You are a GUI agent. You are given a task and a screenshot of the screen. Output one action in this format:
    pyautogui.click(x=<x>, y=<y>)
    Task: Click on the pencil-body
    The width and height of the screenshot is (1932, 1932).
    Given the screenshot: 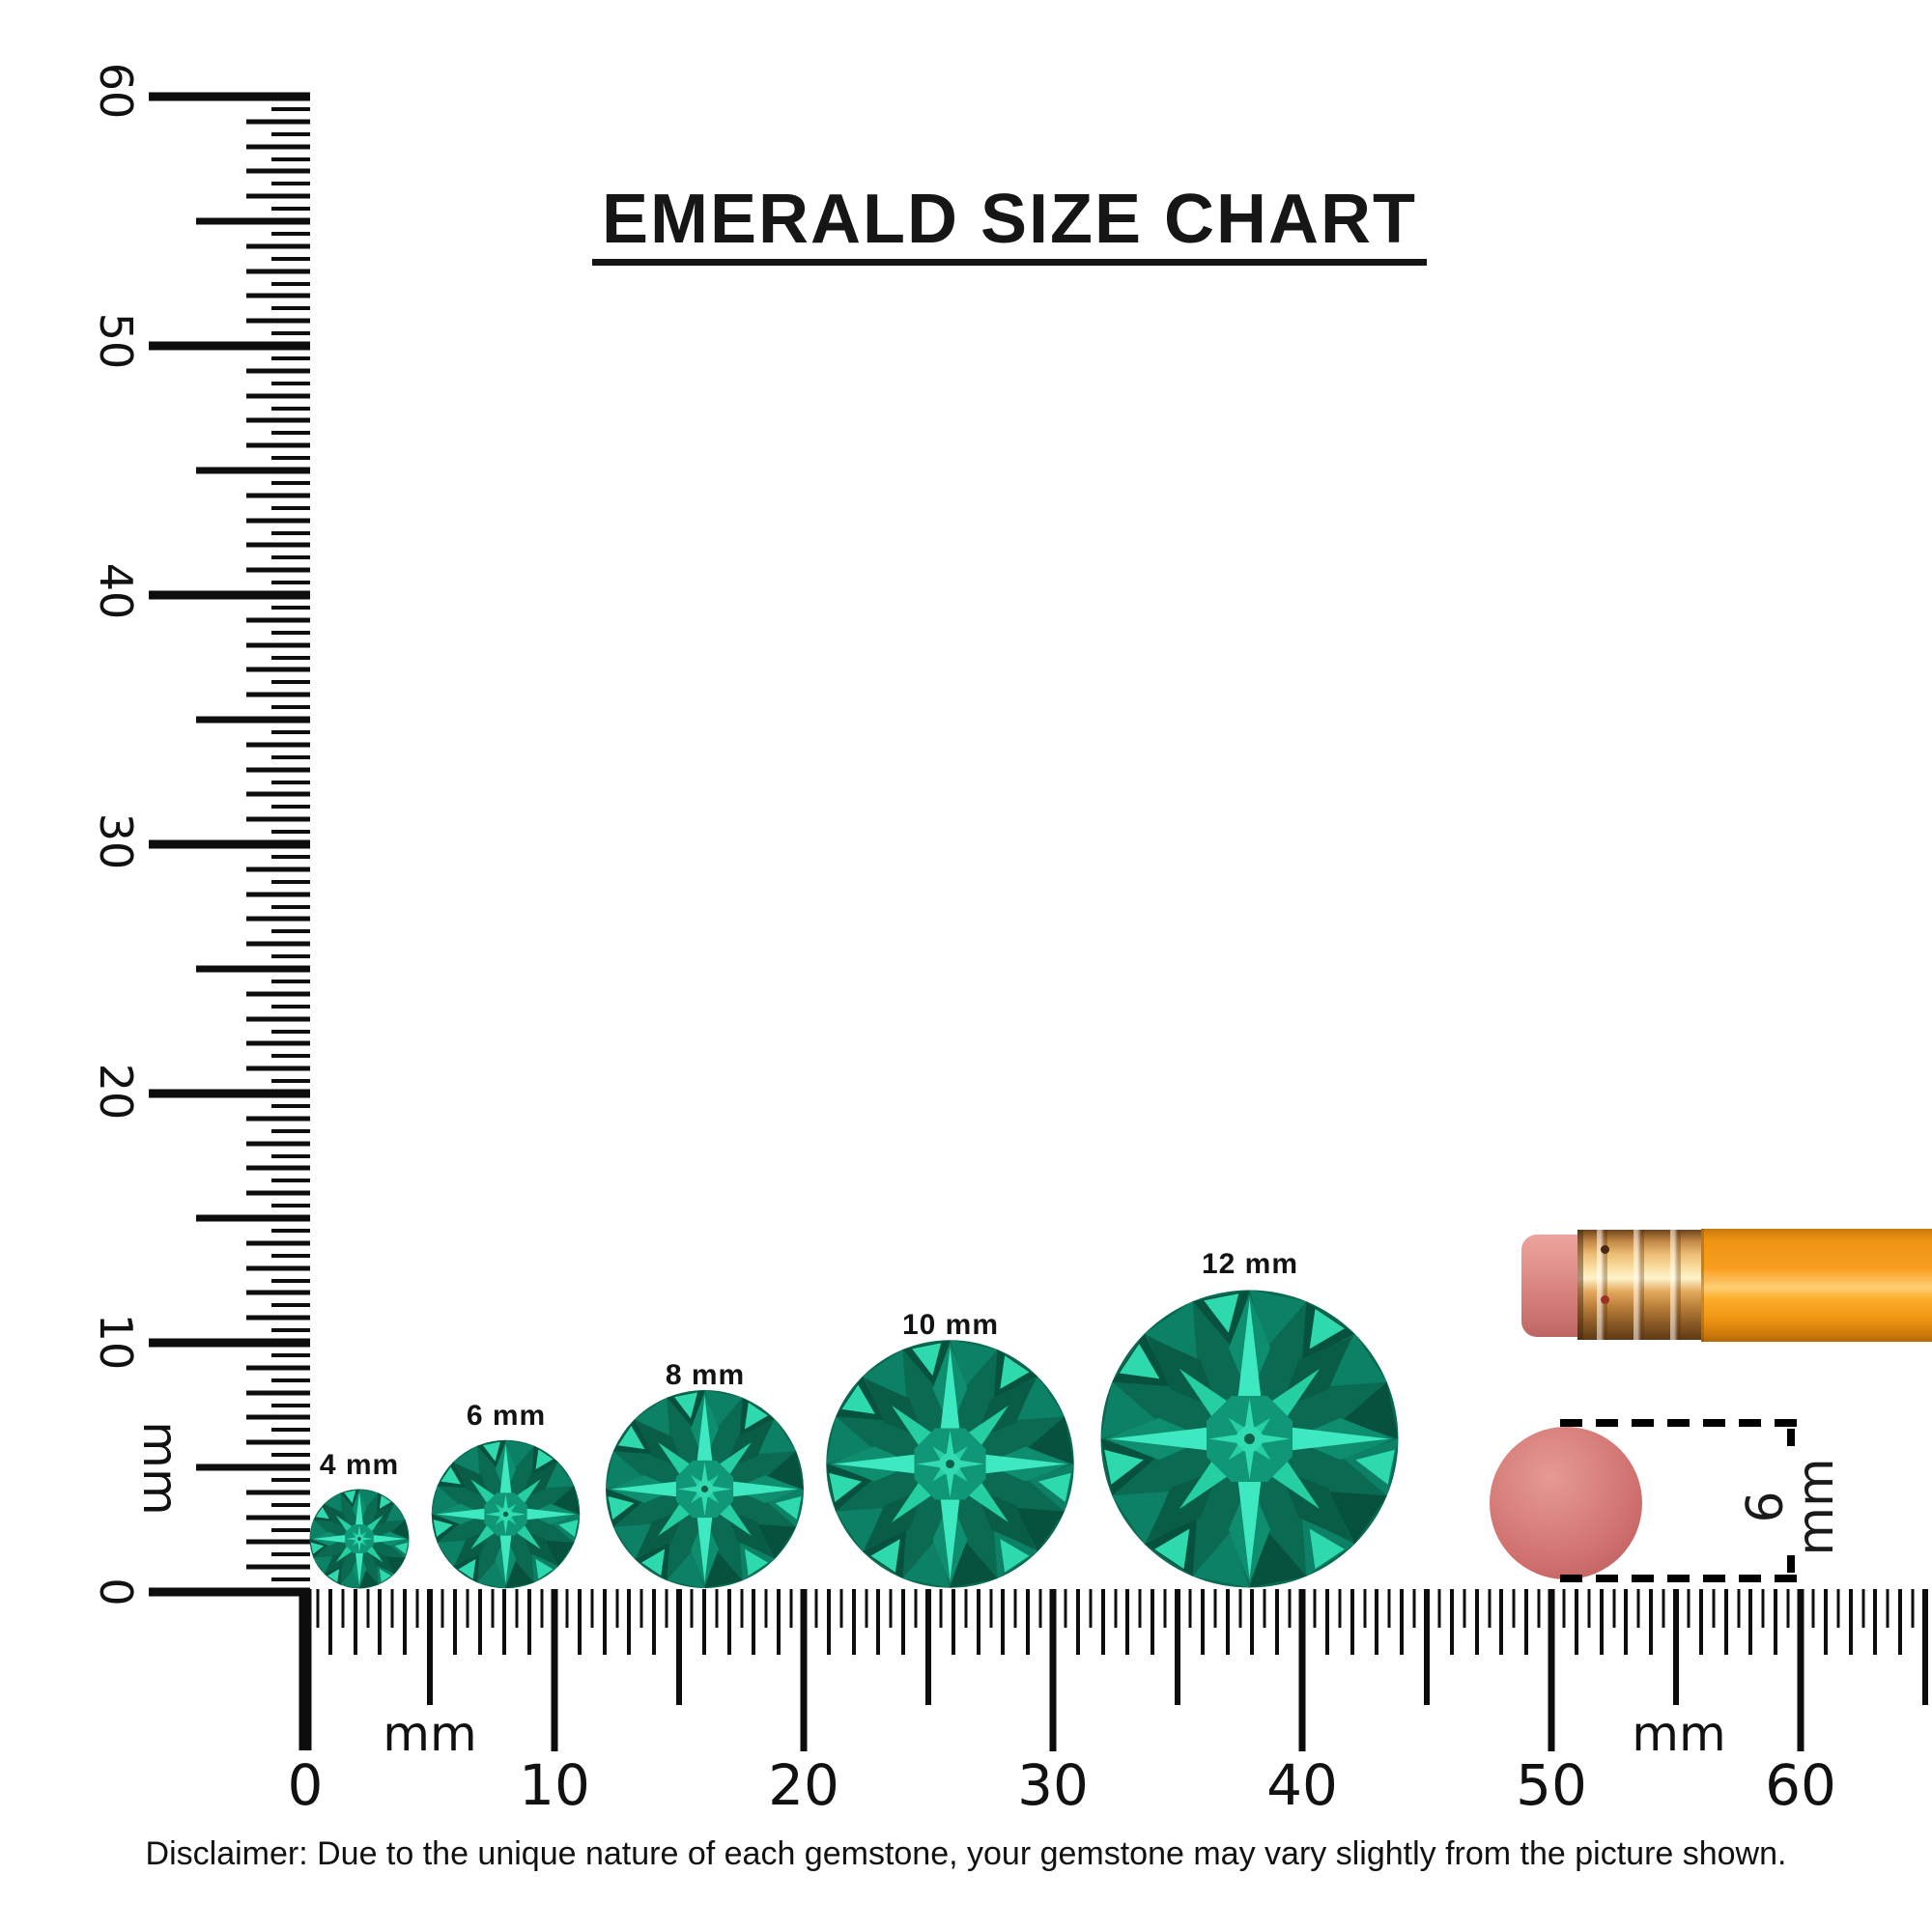 What is the action you would take?
    pyautogui.click(x=1816, y=1285)
    